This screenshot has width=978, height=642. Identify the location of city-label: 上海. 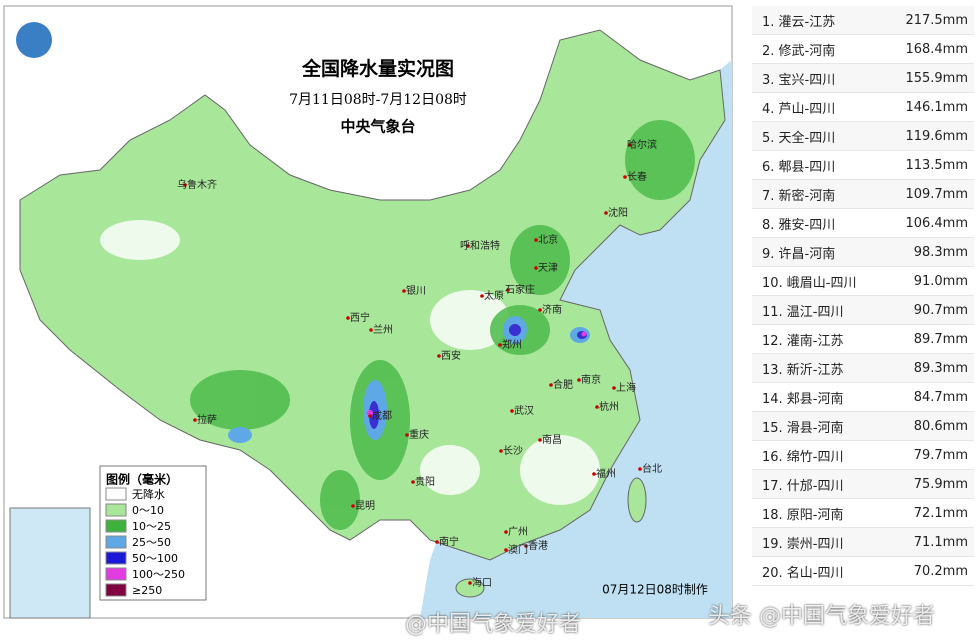
(626, 387).